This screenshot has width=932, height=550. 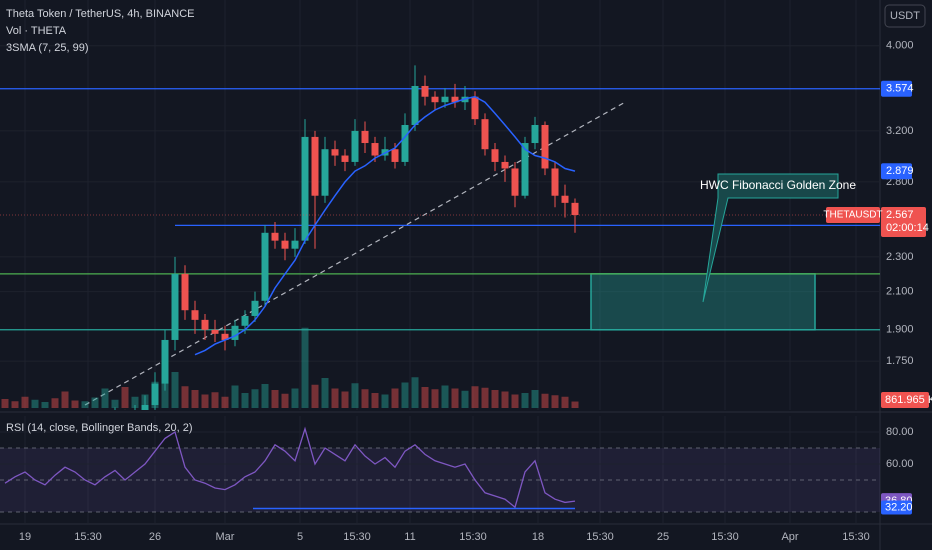 I want to click on x-tick-label: 5, so click(x=300, y=537).